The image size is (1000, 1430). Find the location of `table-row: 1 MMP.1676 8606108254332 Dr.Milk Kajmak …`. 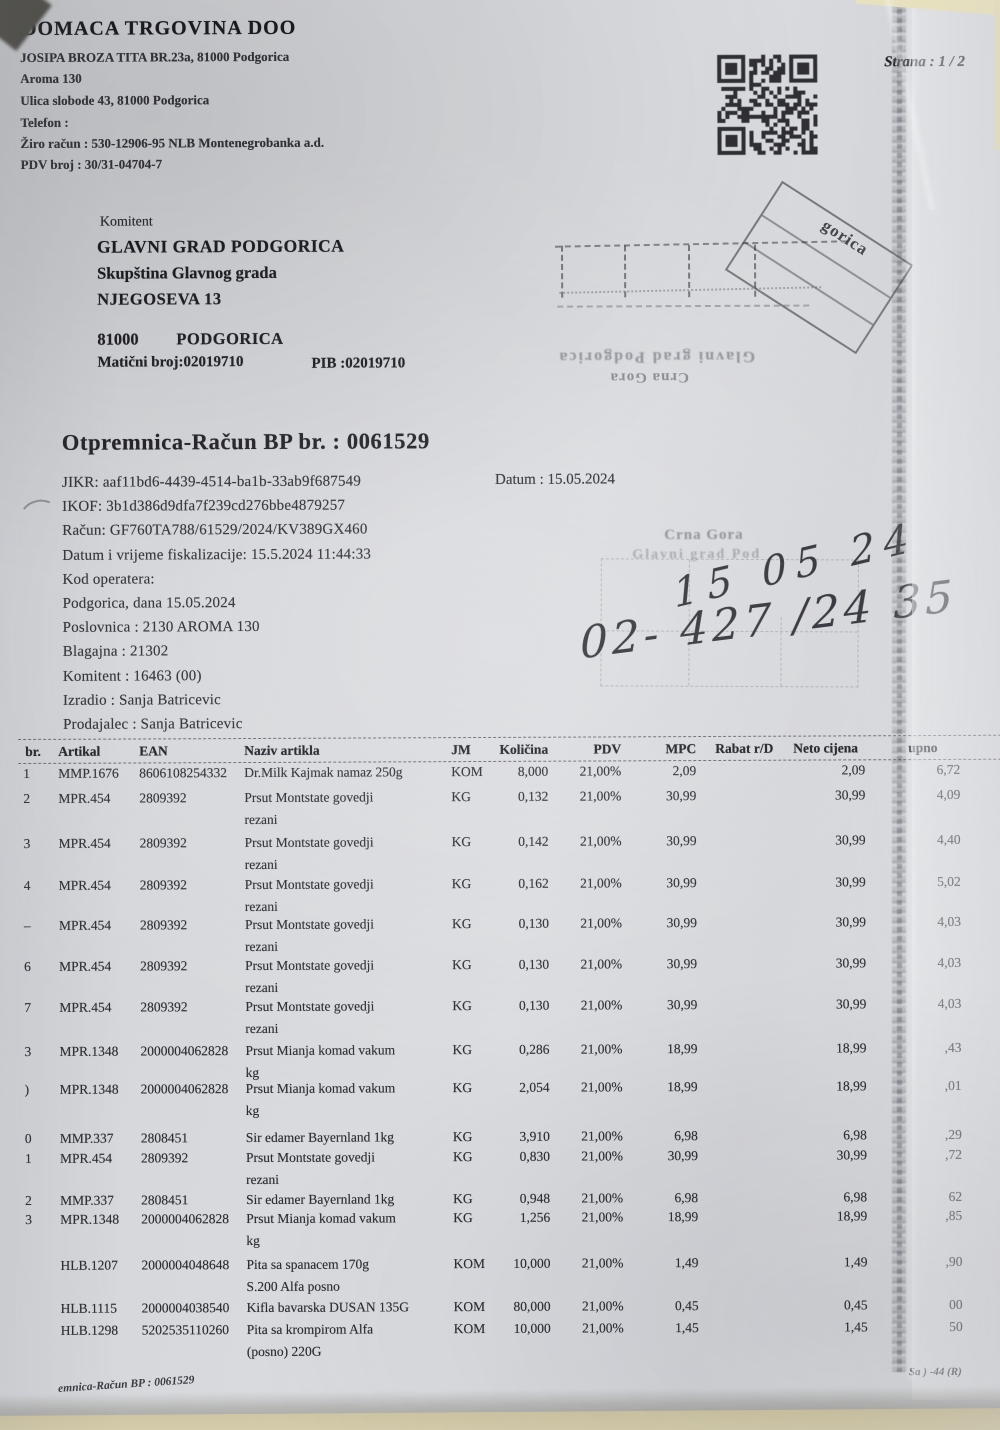

table-row: 1 MMP.1676 8606108254332 Dr.Milk Kajmak … is located at coordinates (501, 775).